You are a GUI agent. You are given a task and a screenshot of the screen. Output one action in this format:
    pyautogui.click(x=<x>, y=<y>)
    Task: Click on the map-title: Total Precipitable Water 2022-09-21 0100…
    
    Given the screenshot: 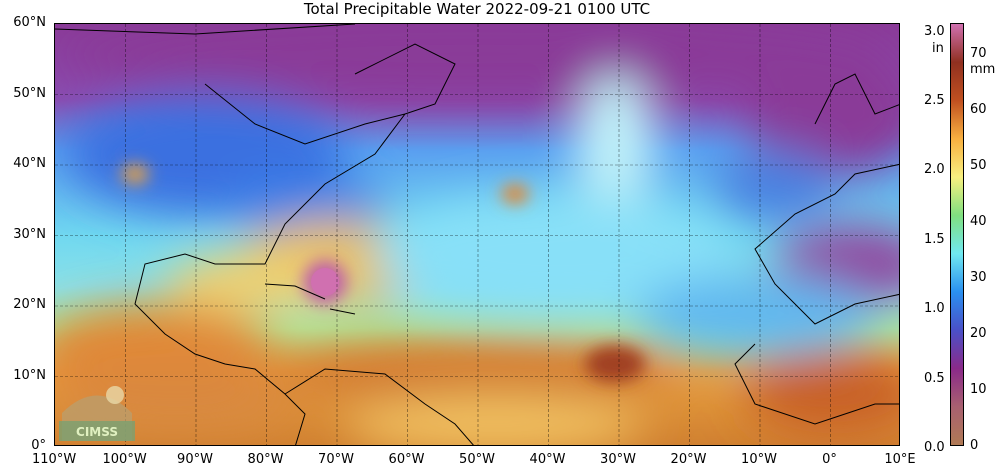 What is the action you would take?
    pyautogui.click(x=477, y=9)
    